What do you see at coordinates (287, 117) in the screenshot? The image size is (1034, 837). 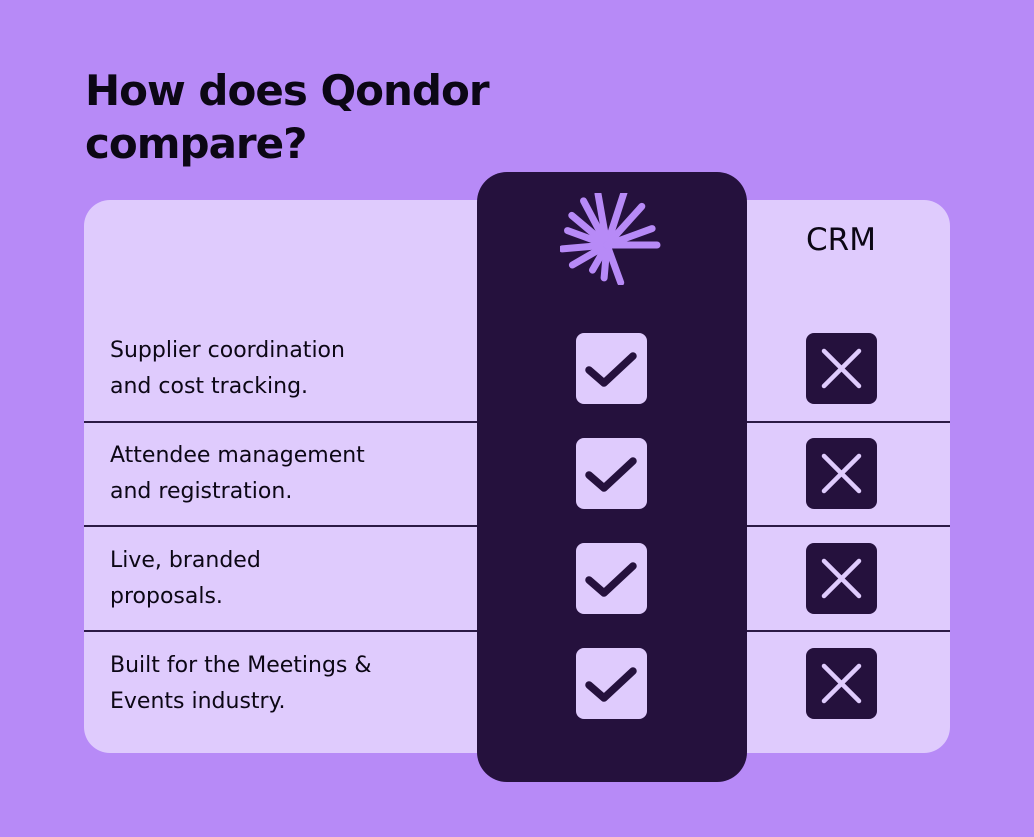 I see `page-title: How does Qondor compare?` at bounding box center [287, 117].